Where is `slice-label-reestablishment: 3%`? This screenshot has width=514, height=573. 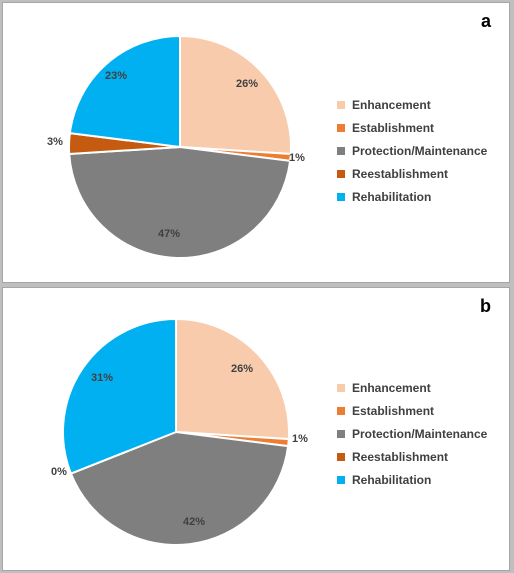
slice-label-reestablishment: 3% is located at coordinates (55, 142).